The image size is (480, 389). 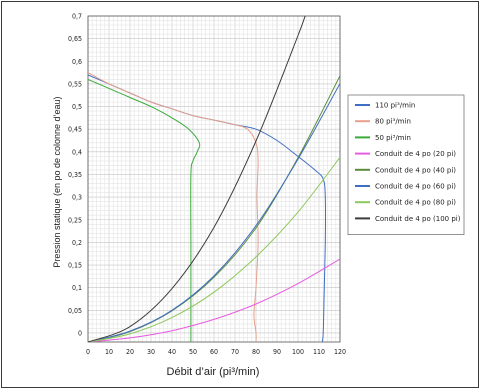 I want to click on legend-label: Conduit de 4 po (100 pi), so click(x=418, y=219).